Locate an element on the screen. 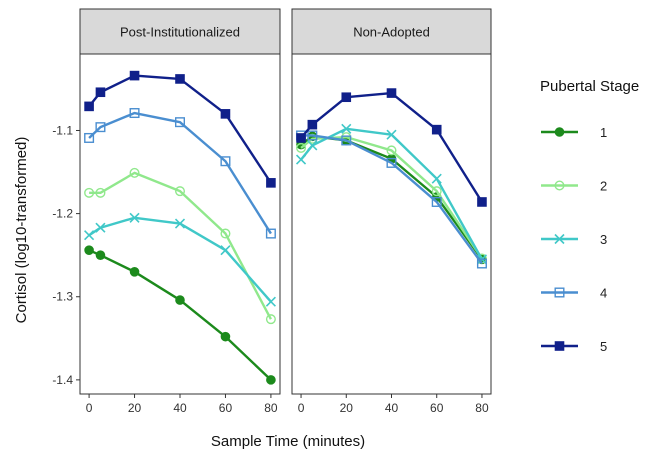 This screenshot has height=454, width=661. panel-title: Non-Adopted is located at coordinates (391, 32).